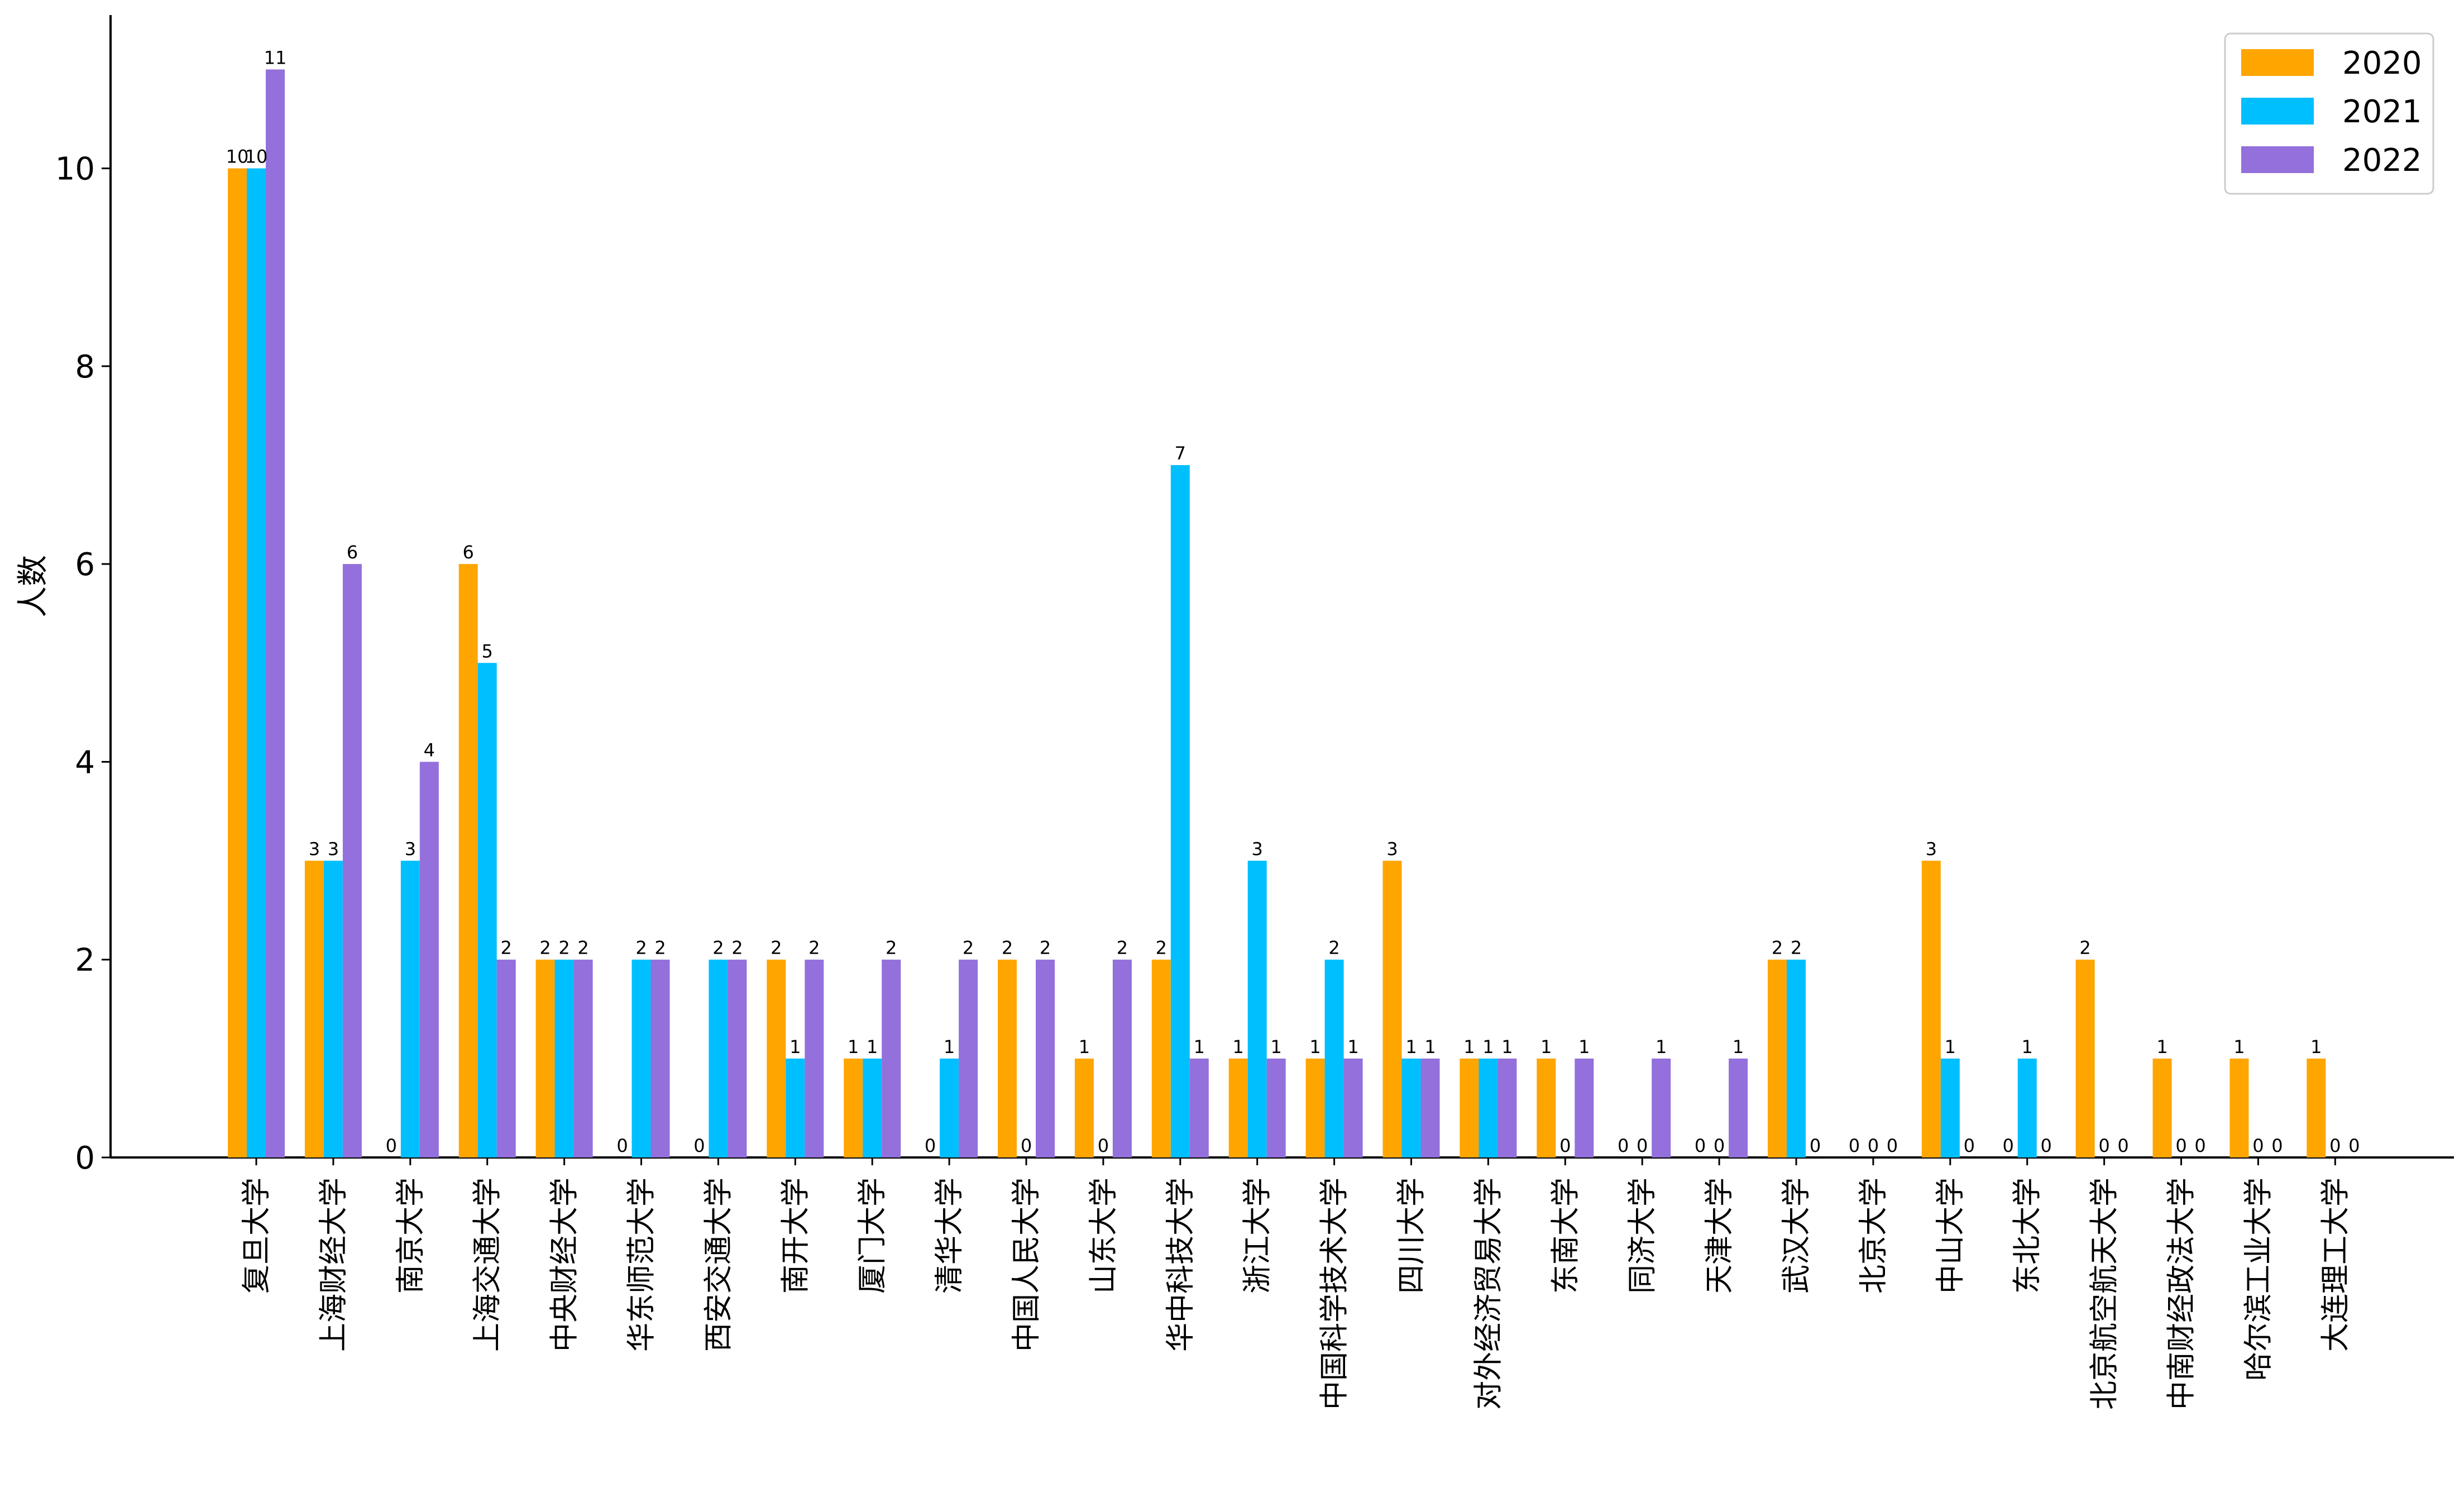 The width and height of the screenshot is (2464, 1488). What do you see at coordinates (2277, 111) in the screenshot?
I see `legend-swatch-2021` at bounding box center [2277, 111].